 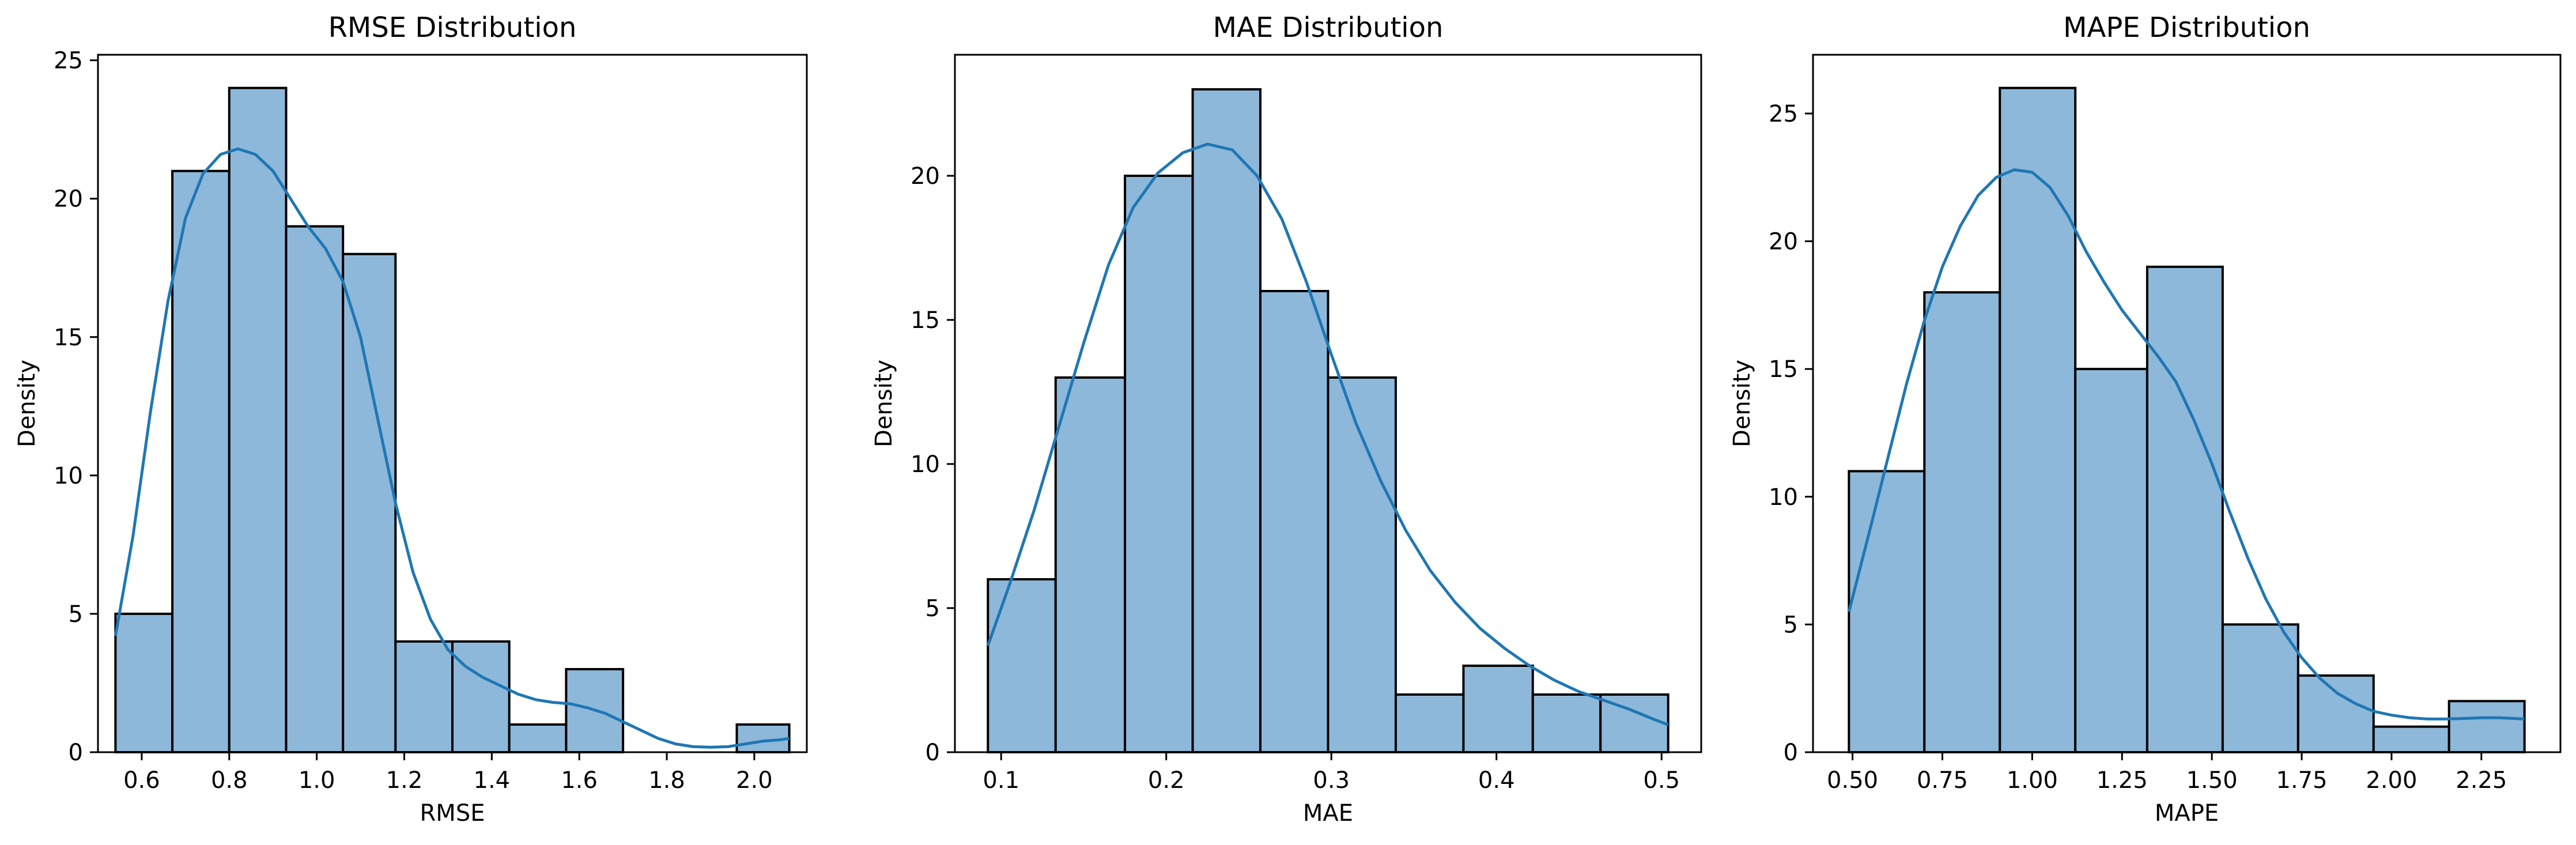 I want to click on chart-title: MAPE Distribution, so click(x=2186, y=28).